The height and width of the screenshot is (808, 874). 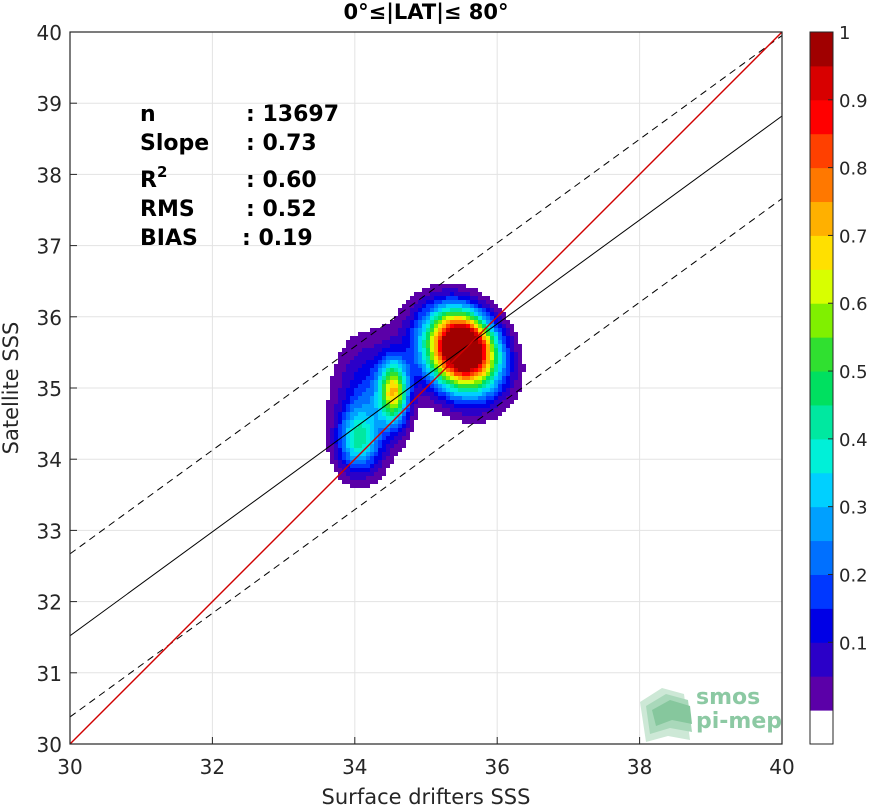 What do you see at coordinates (853, 643) in the screenshot?
I see `colorbar-tick-label: 0.1` at bounding box center [853, 643].